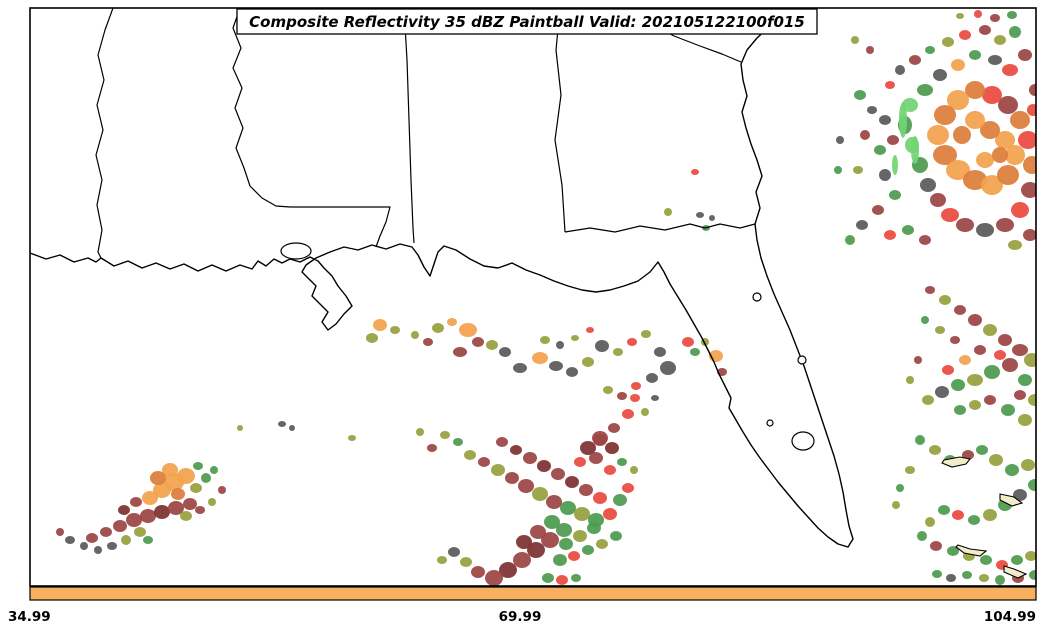  Describe the element at coordinates (409, 126) in the screenshot. I see `state-border-mississippi-alabama` at that location.